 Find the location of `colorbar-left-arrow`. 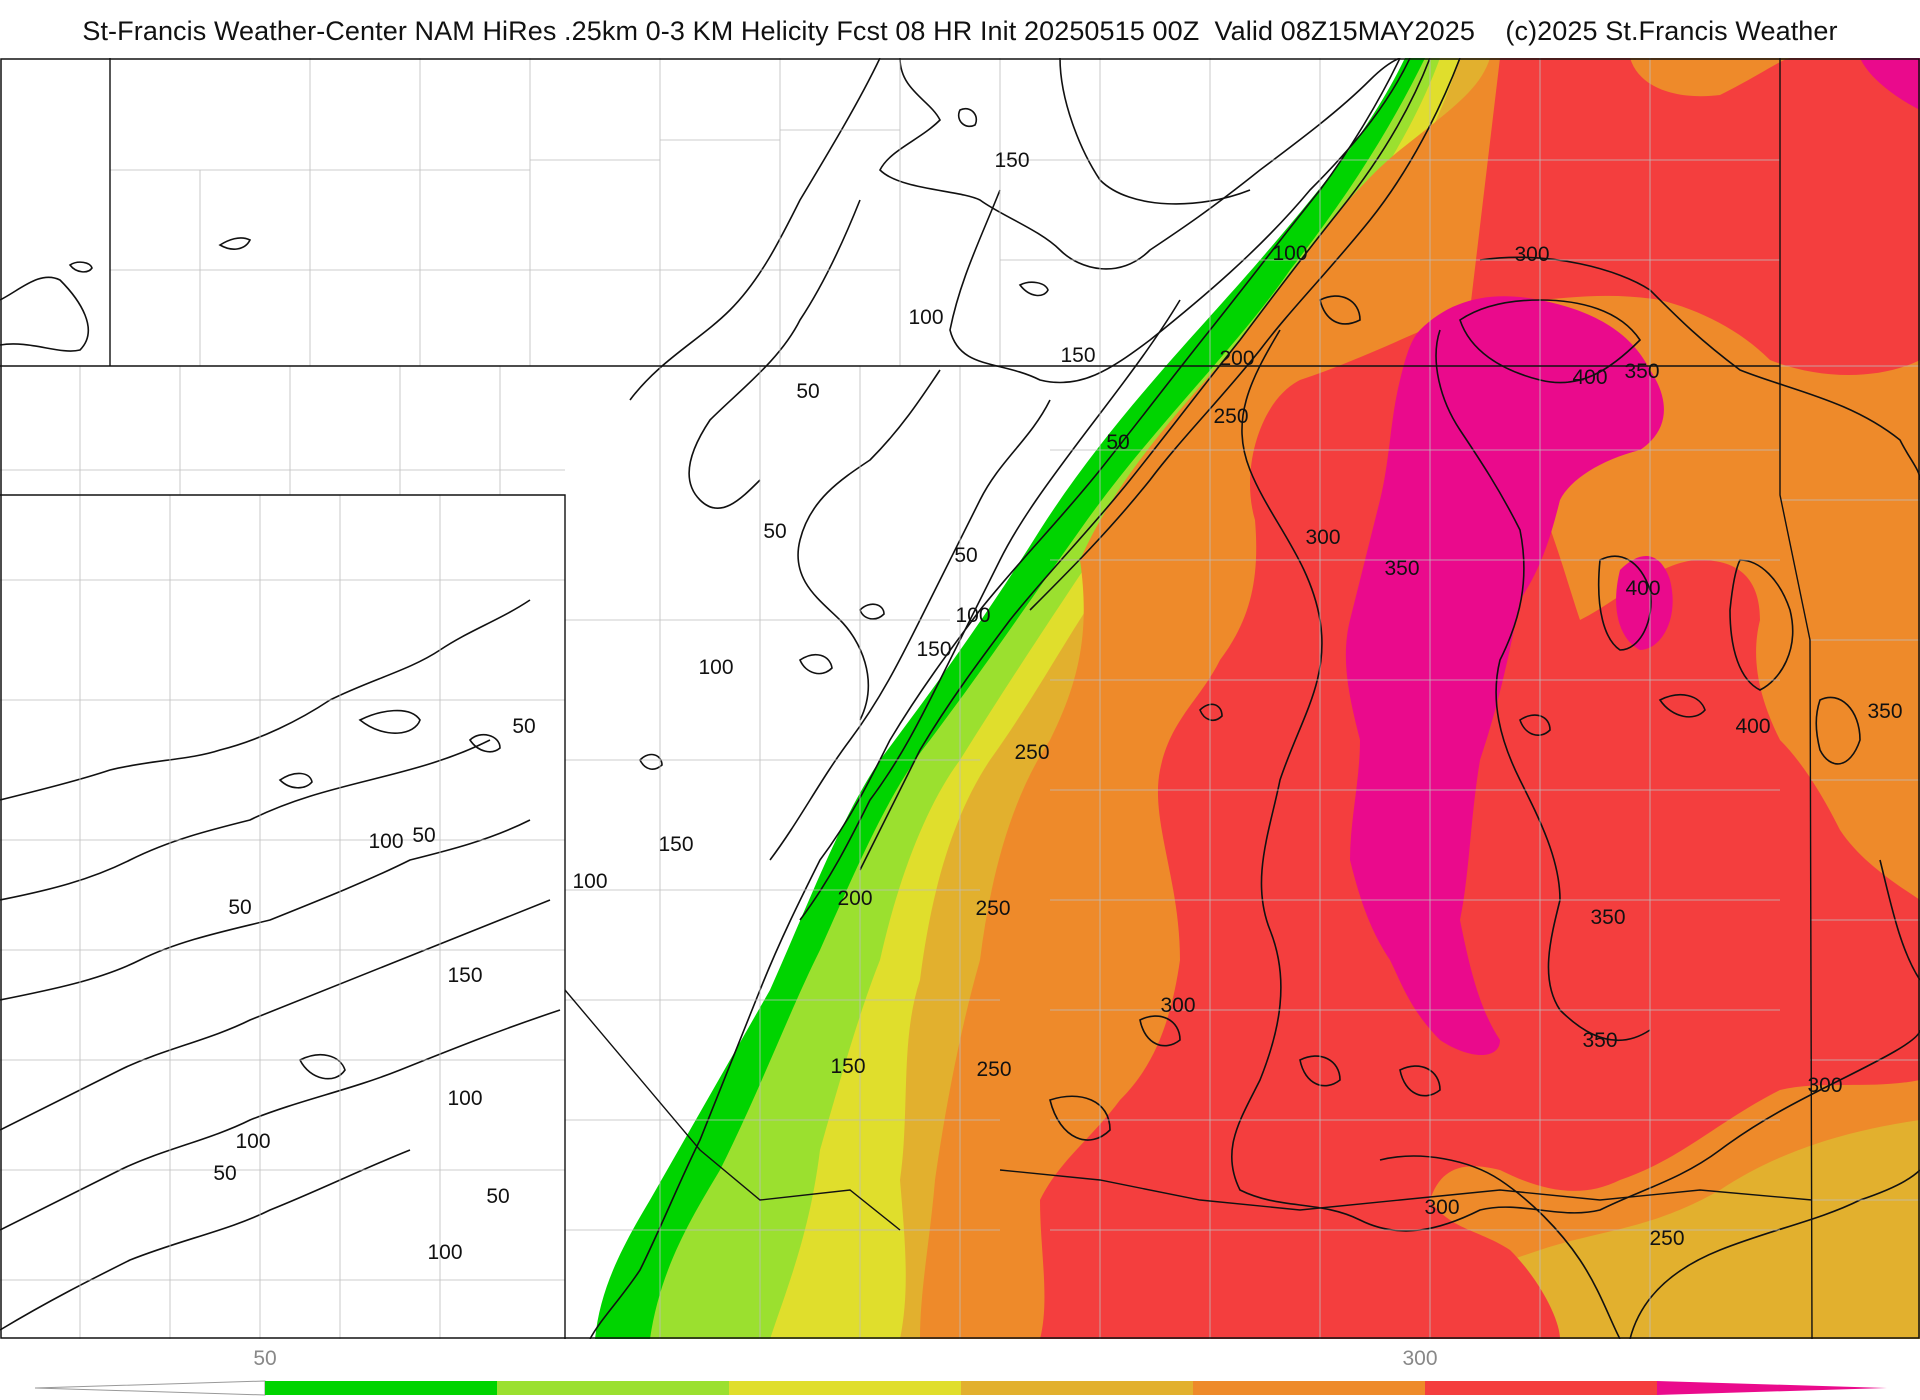

colorbar-left-arrow is located at coordinates (150, 1388).